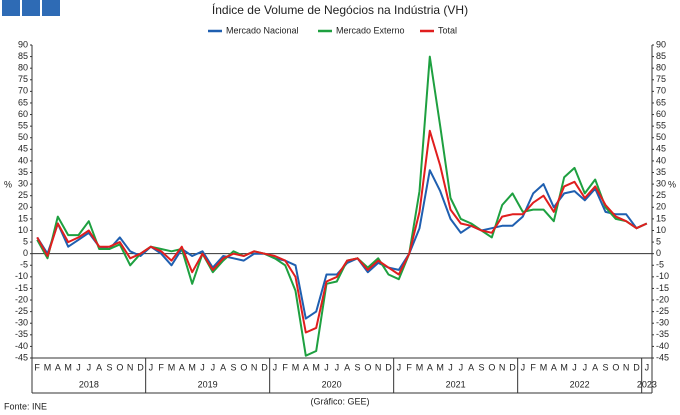 This screenshot has height=415, width=680. What do you see at coordinates (23, 207) in the screenshot?
I see `y-tick-label: 20` at bounding box center [23, 207].